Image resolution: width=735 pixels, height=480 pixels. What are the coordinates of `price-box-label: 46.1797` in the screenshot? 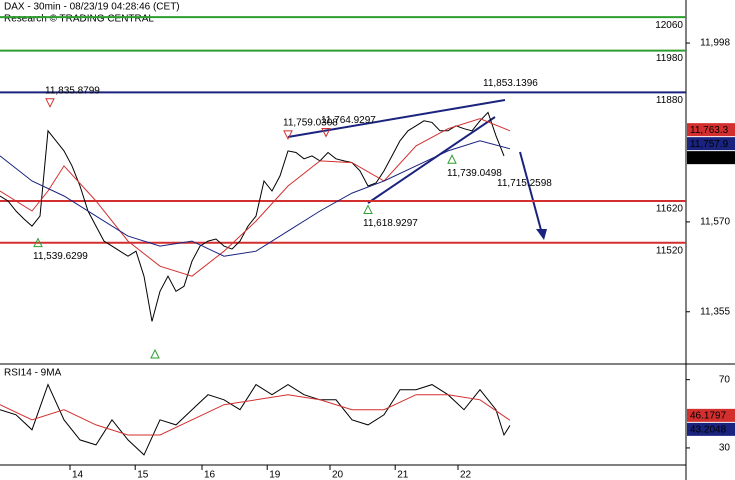 It's located at (708, 415).